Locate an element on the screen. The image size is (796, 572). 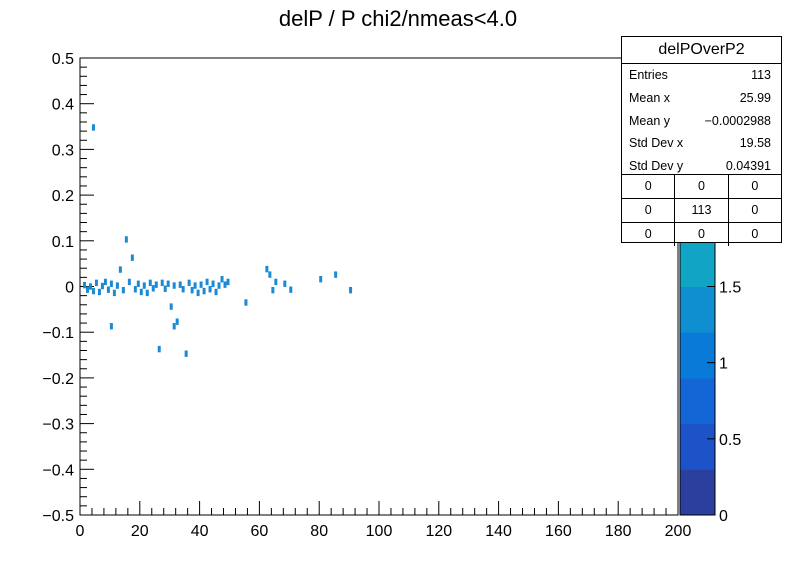
chart-title: delP / P chi2/nmeas<4.0 is located at coordinates (398, 18).